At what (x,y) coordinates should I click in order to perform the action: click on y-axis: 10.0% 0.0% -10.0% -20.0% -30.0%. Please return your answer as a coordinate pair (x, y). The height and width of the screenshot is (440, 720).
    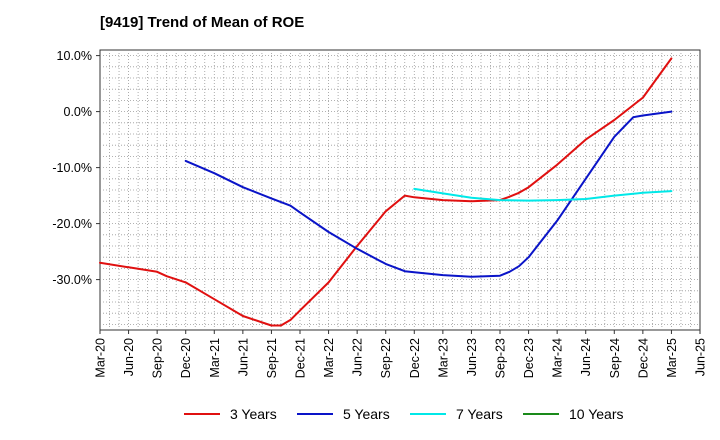
    Looking at the image, I should click on (76, 168).